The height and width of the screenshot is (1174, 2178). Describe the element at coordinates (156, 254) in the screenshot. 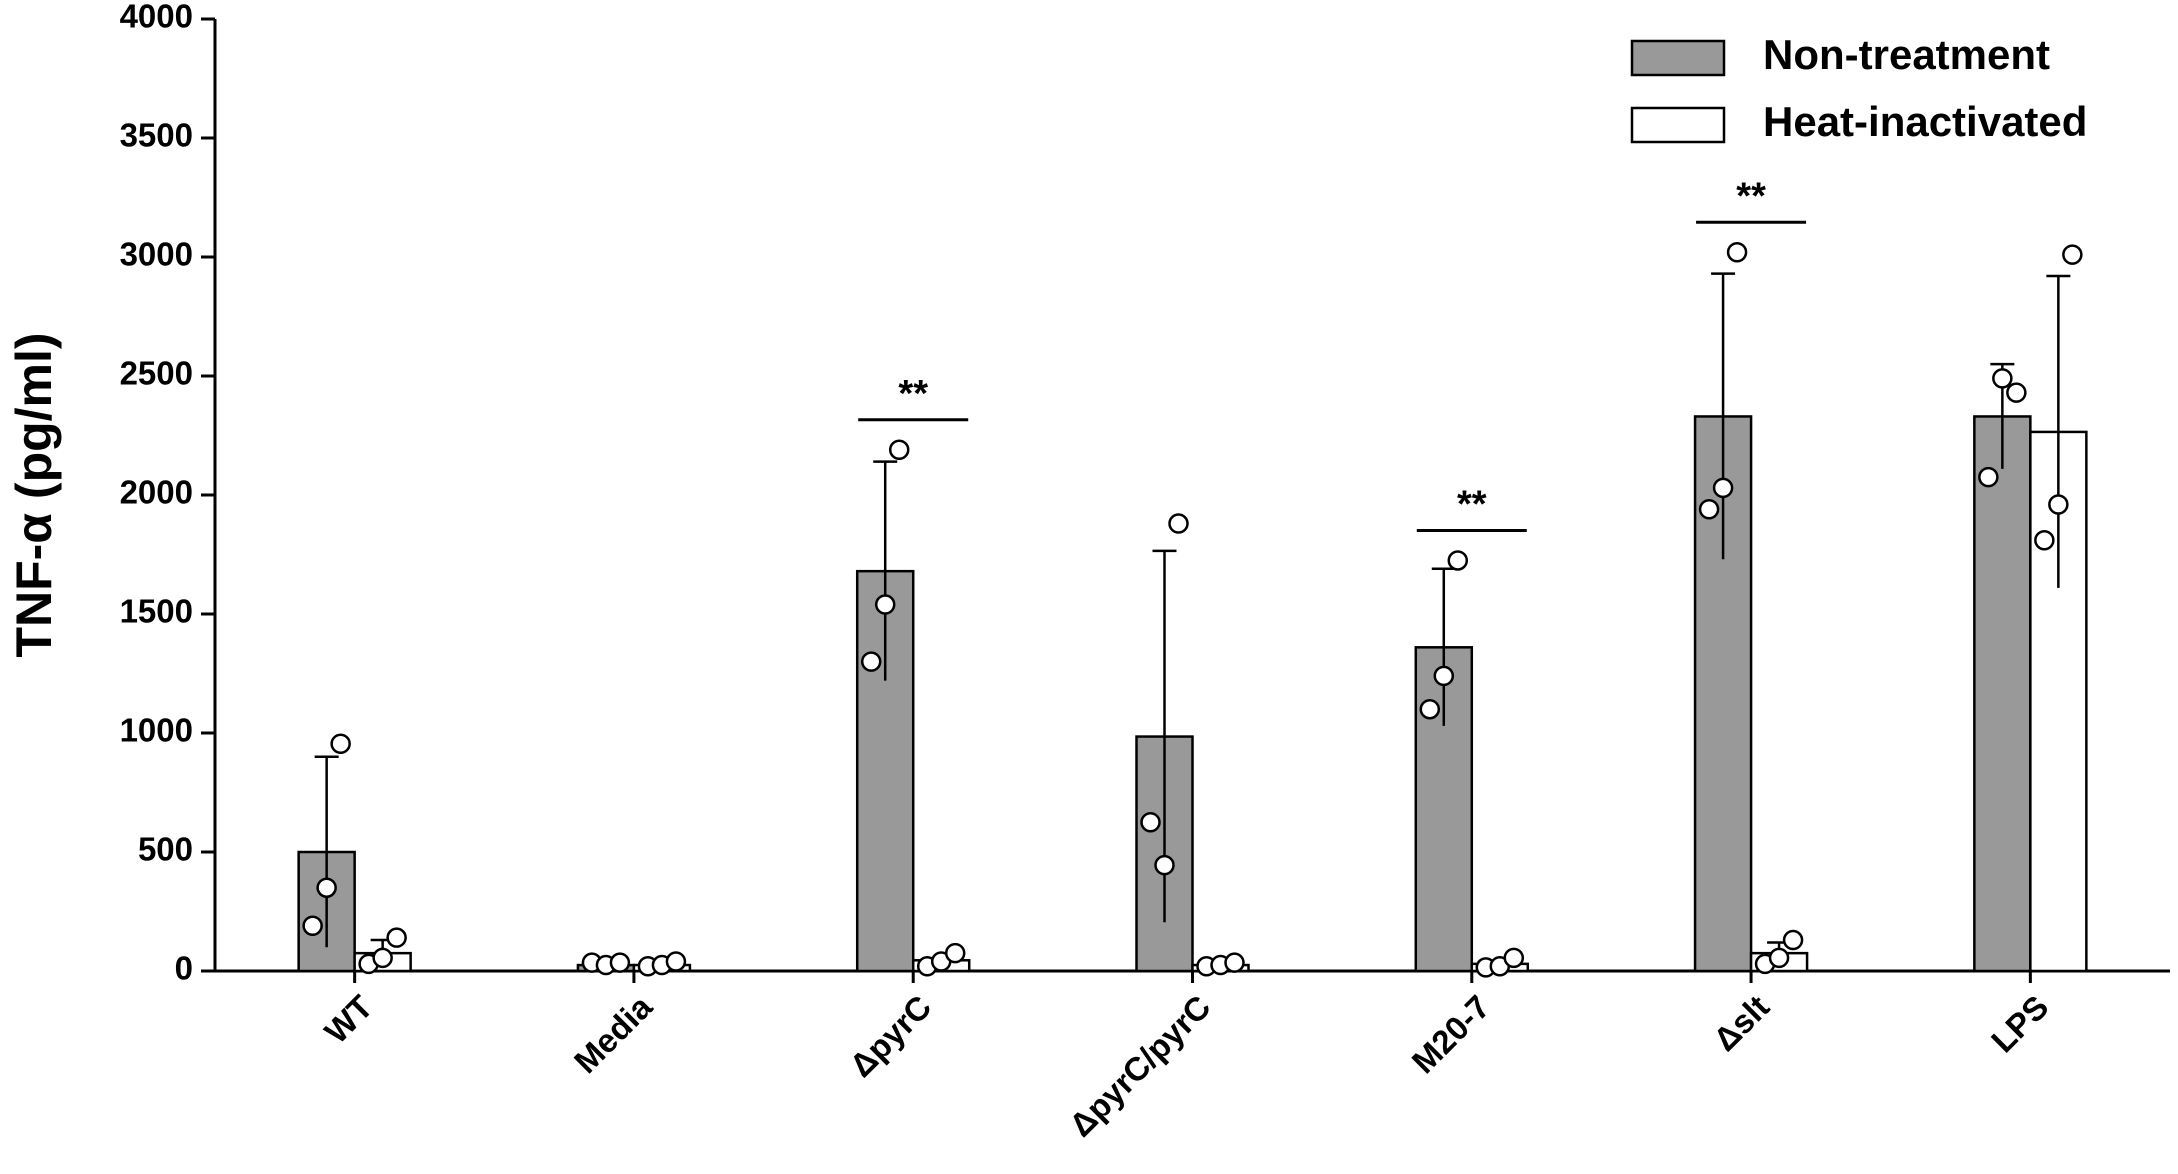

I see `y-tick-label: 3000` at that location.